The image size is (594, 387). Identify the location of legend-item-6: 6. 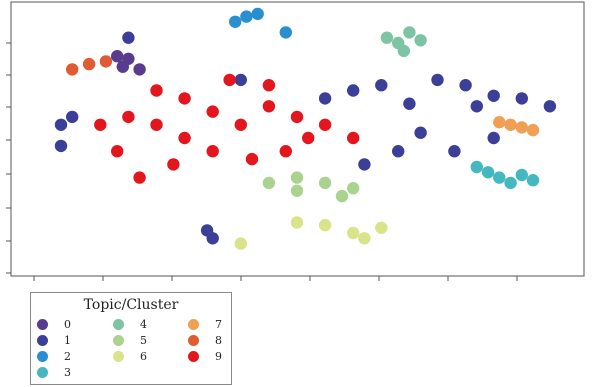
(130, 356).